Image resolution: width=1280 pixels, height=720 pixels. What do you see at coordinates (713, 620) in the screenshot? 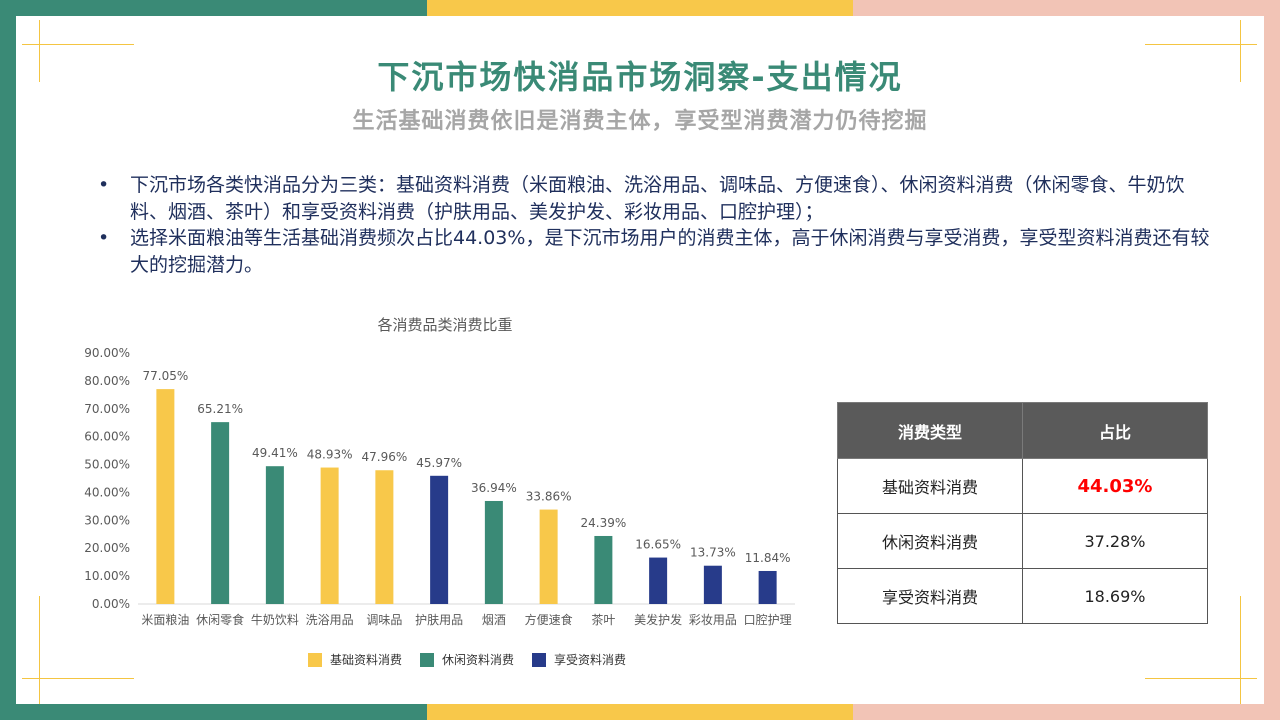
I see `x-tick-label: 彩妆用品` at bounding box center [713, 620].